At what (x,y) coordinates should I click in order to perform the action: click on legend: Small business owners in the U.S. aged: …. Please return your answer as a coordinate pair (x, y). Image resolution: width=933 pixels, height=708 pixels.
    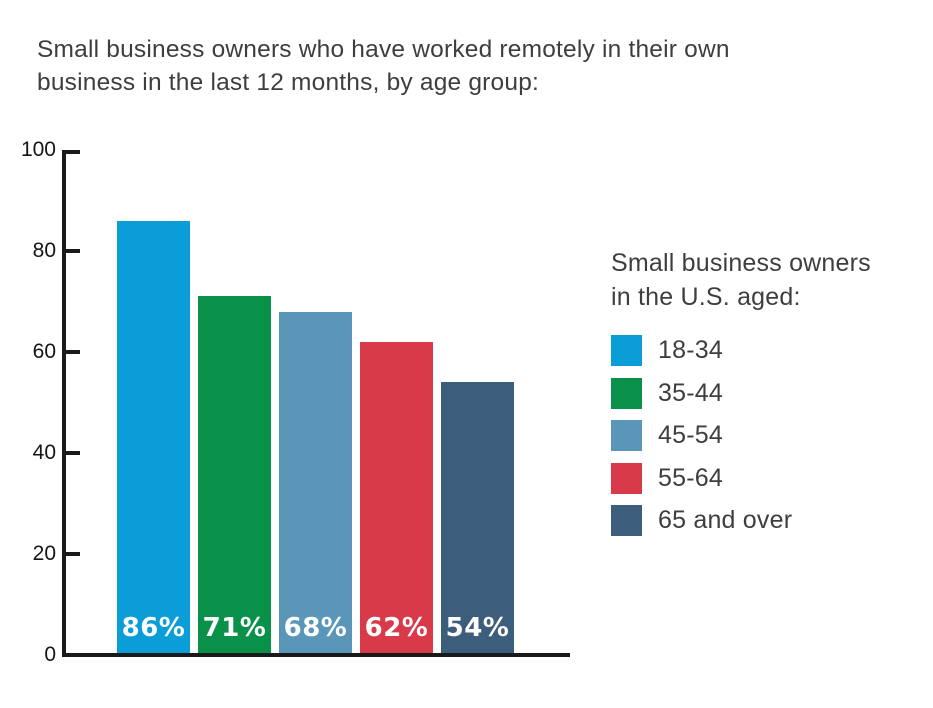
    Looking at the image, I should click on (761, 391).